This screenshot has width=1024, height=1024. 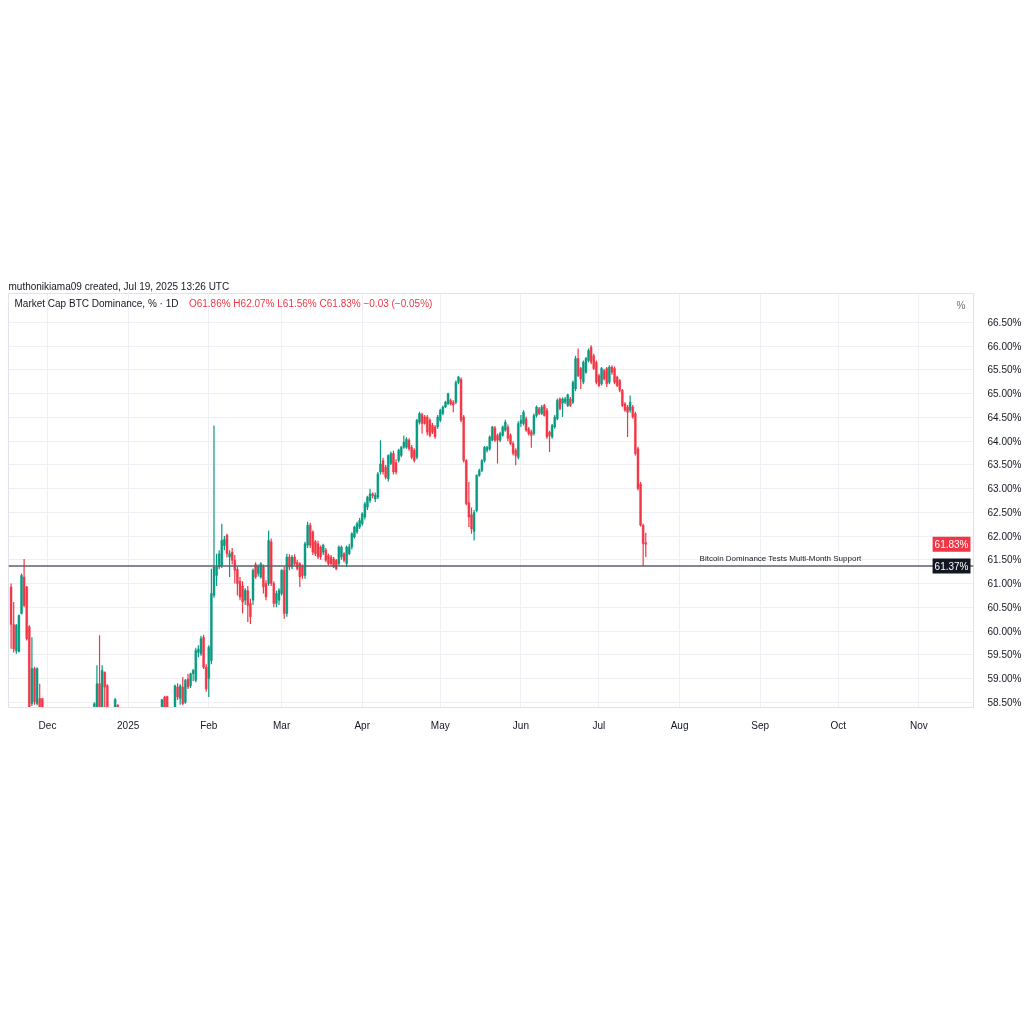 I want to click on x-tick-label: Oct, so click(x=838, y=725).